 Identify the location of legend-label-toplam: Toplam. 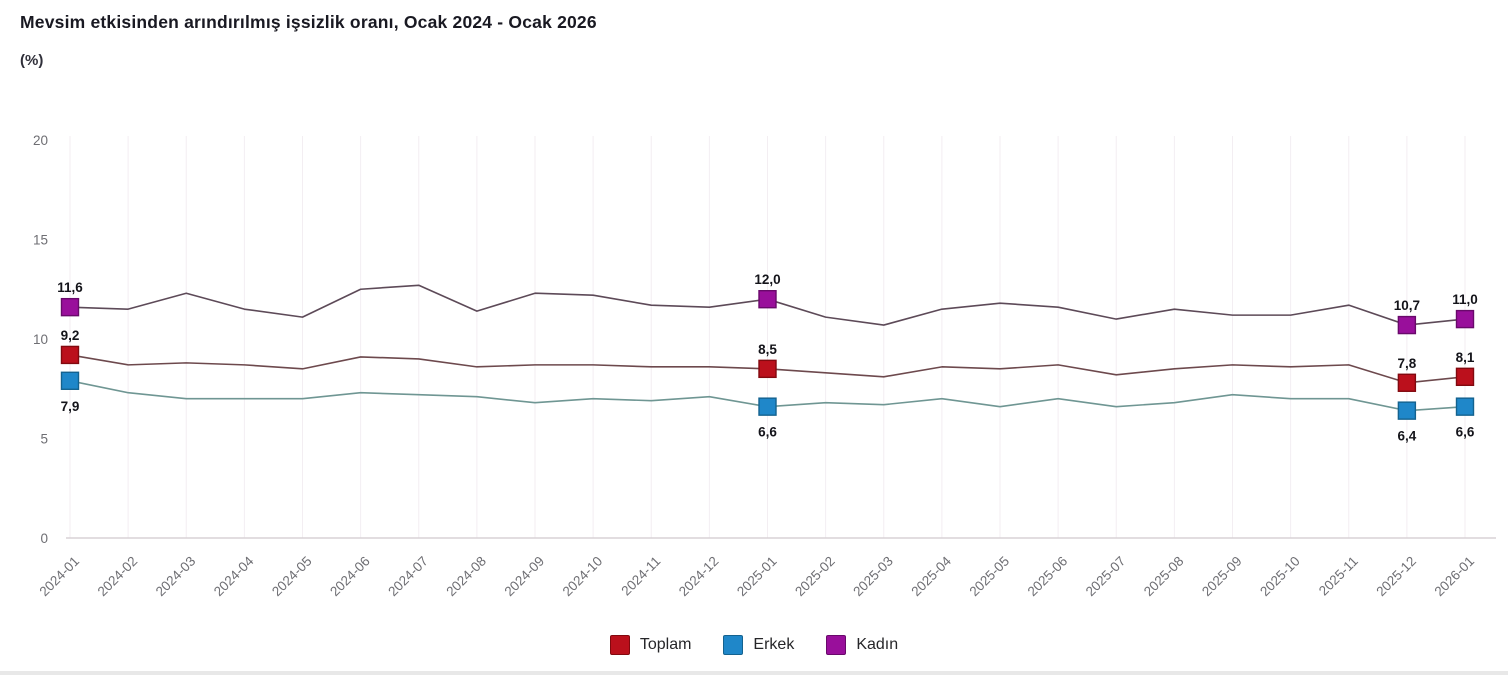
(665, 644).